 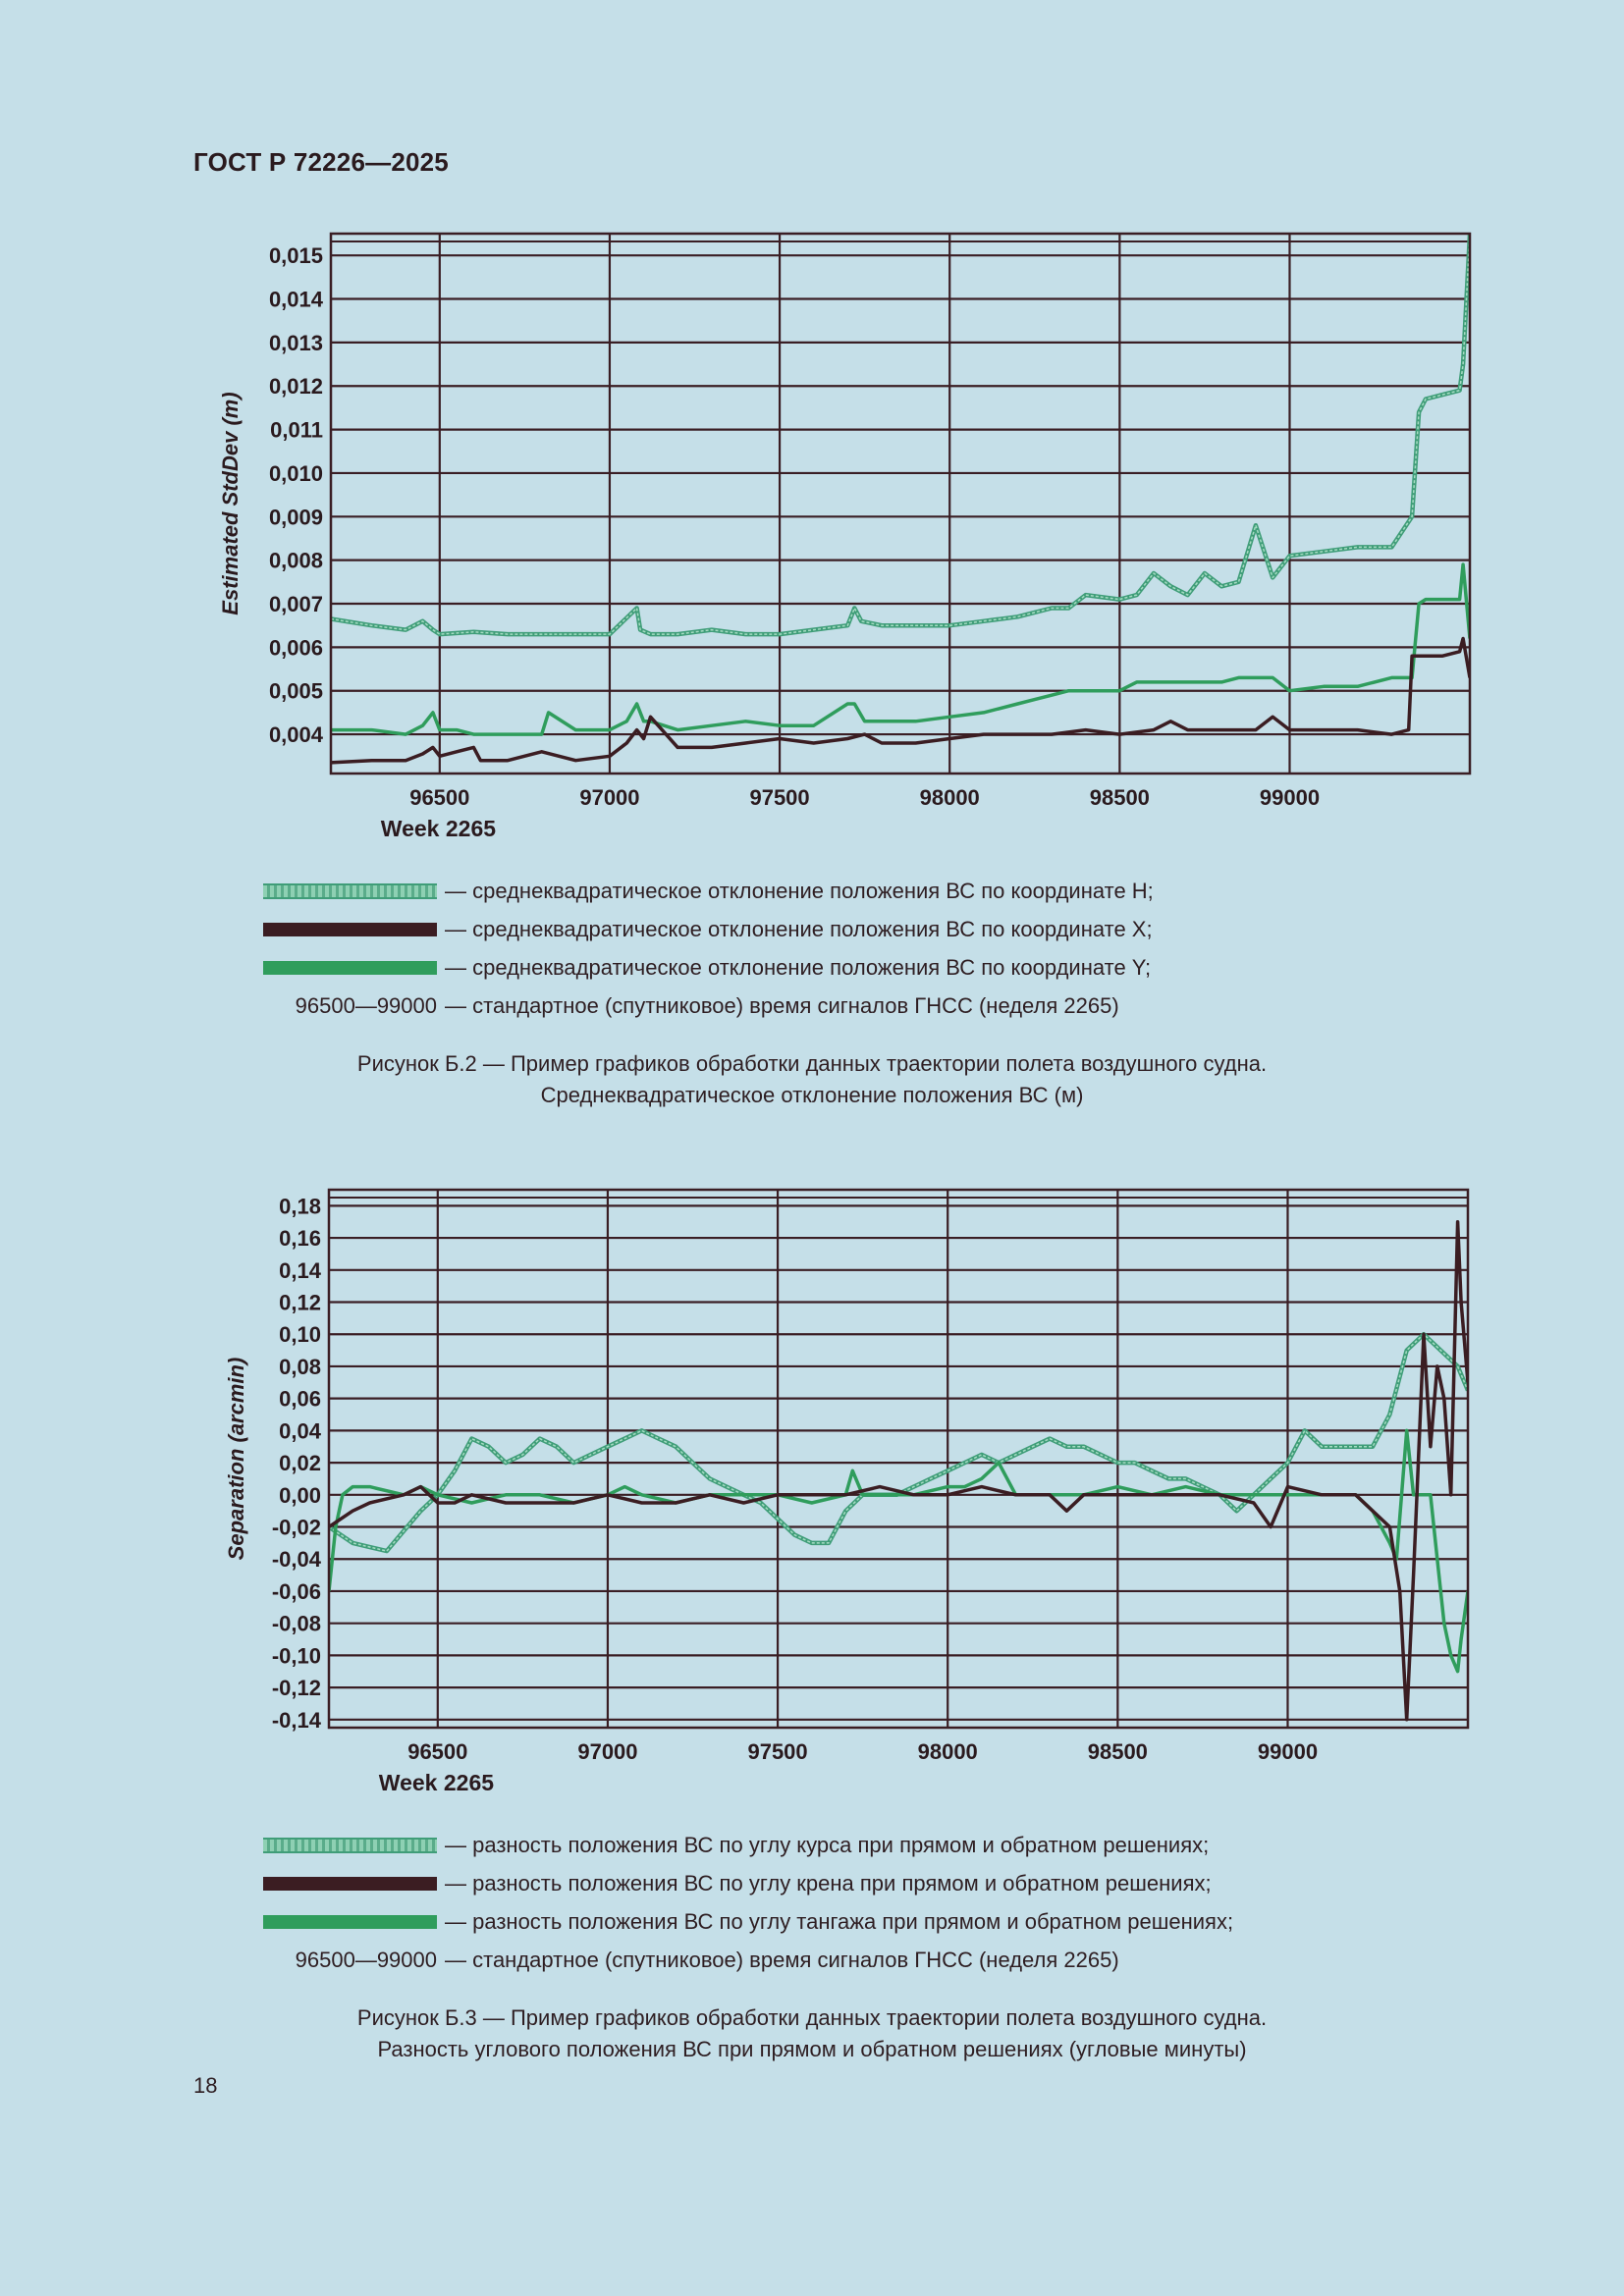 What do you see at coordinates (300, 1335) in the screenshot?
I see `y-tick-label: 0,10` at bounding box center [300, 1335].